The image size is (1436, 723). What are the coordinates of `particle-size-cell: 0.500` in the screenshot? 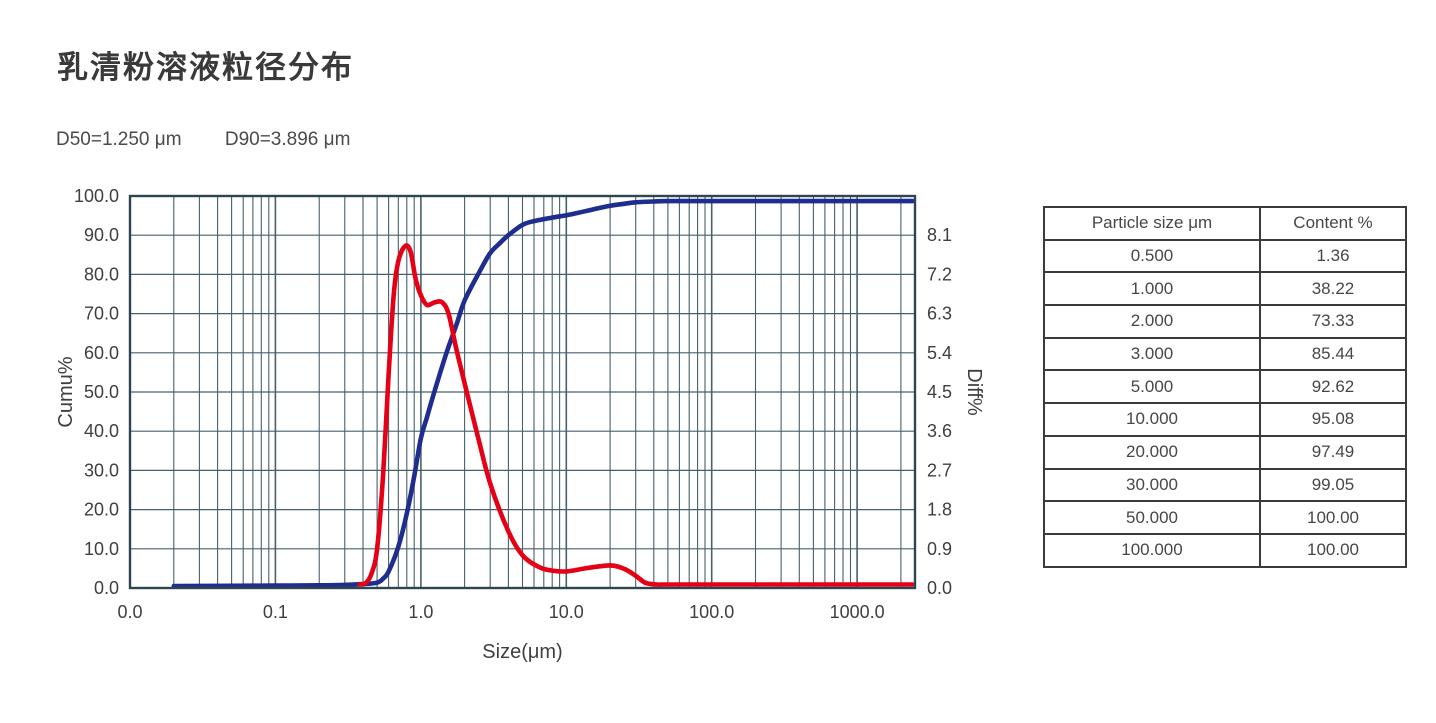 It's located at (1152, 256).